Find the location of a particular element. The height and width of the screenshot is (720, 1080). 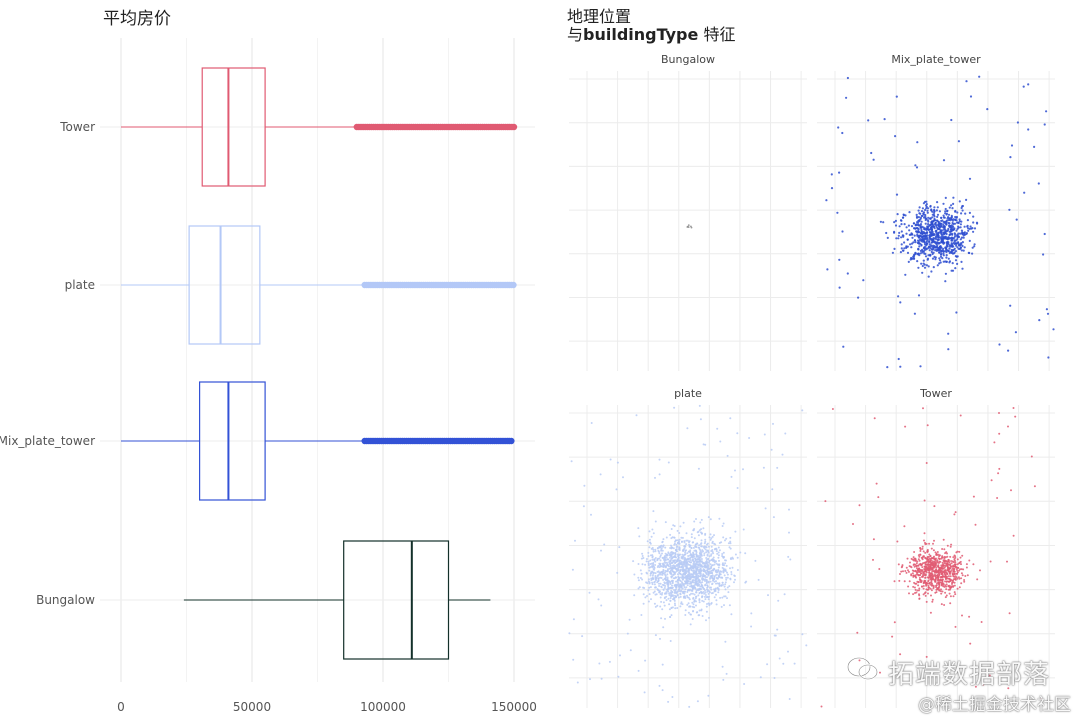

scatter-title-bold: buildingType is located at coordinates (640, 34).